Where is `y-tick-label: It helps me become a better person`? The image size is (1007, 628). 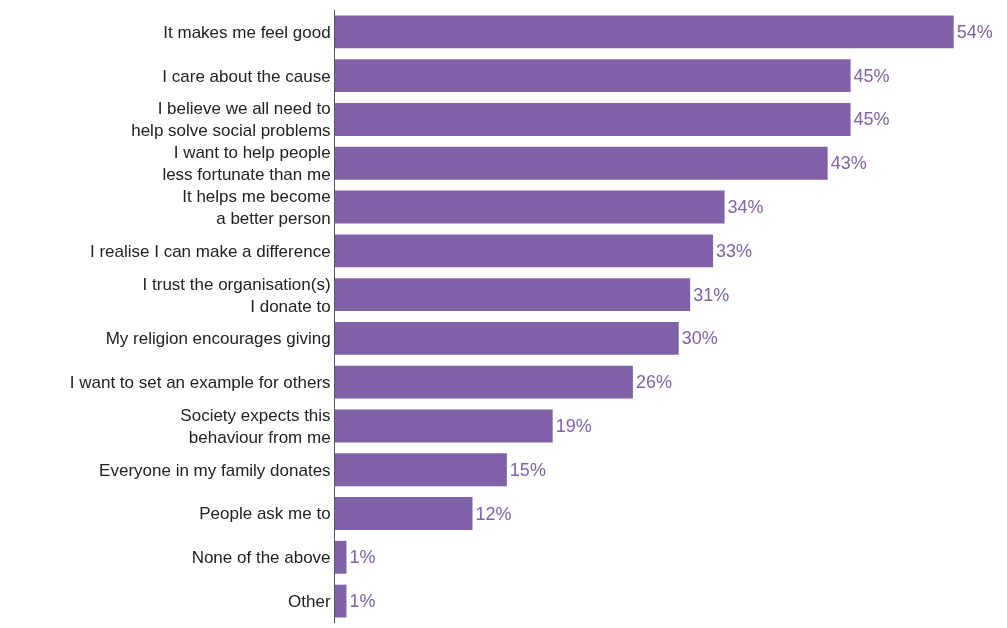 y-tick-label: It helps me become a better person is located at coordinates (256, 207).